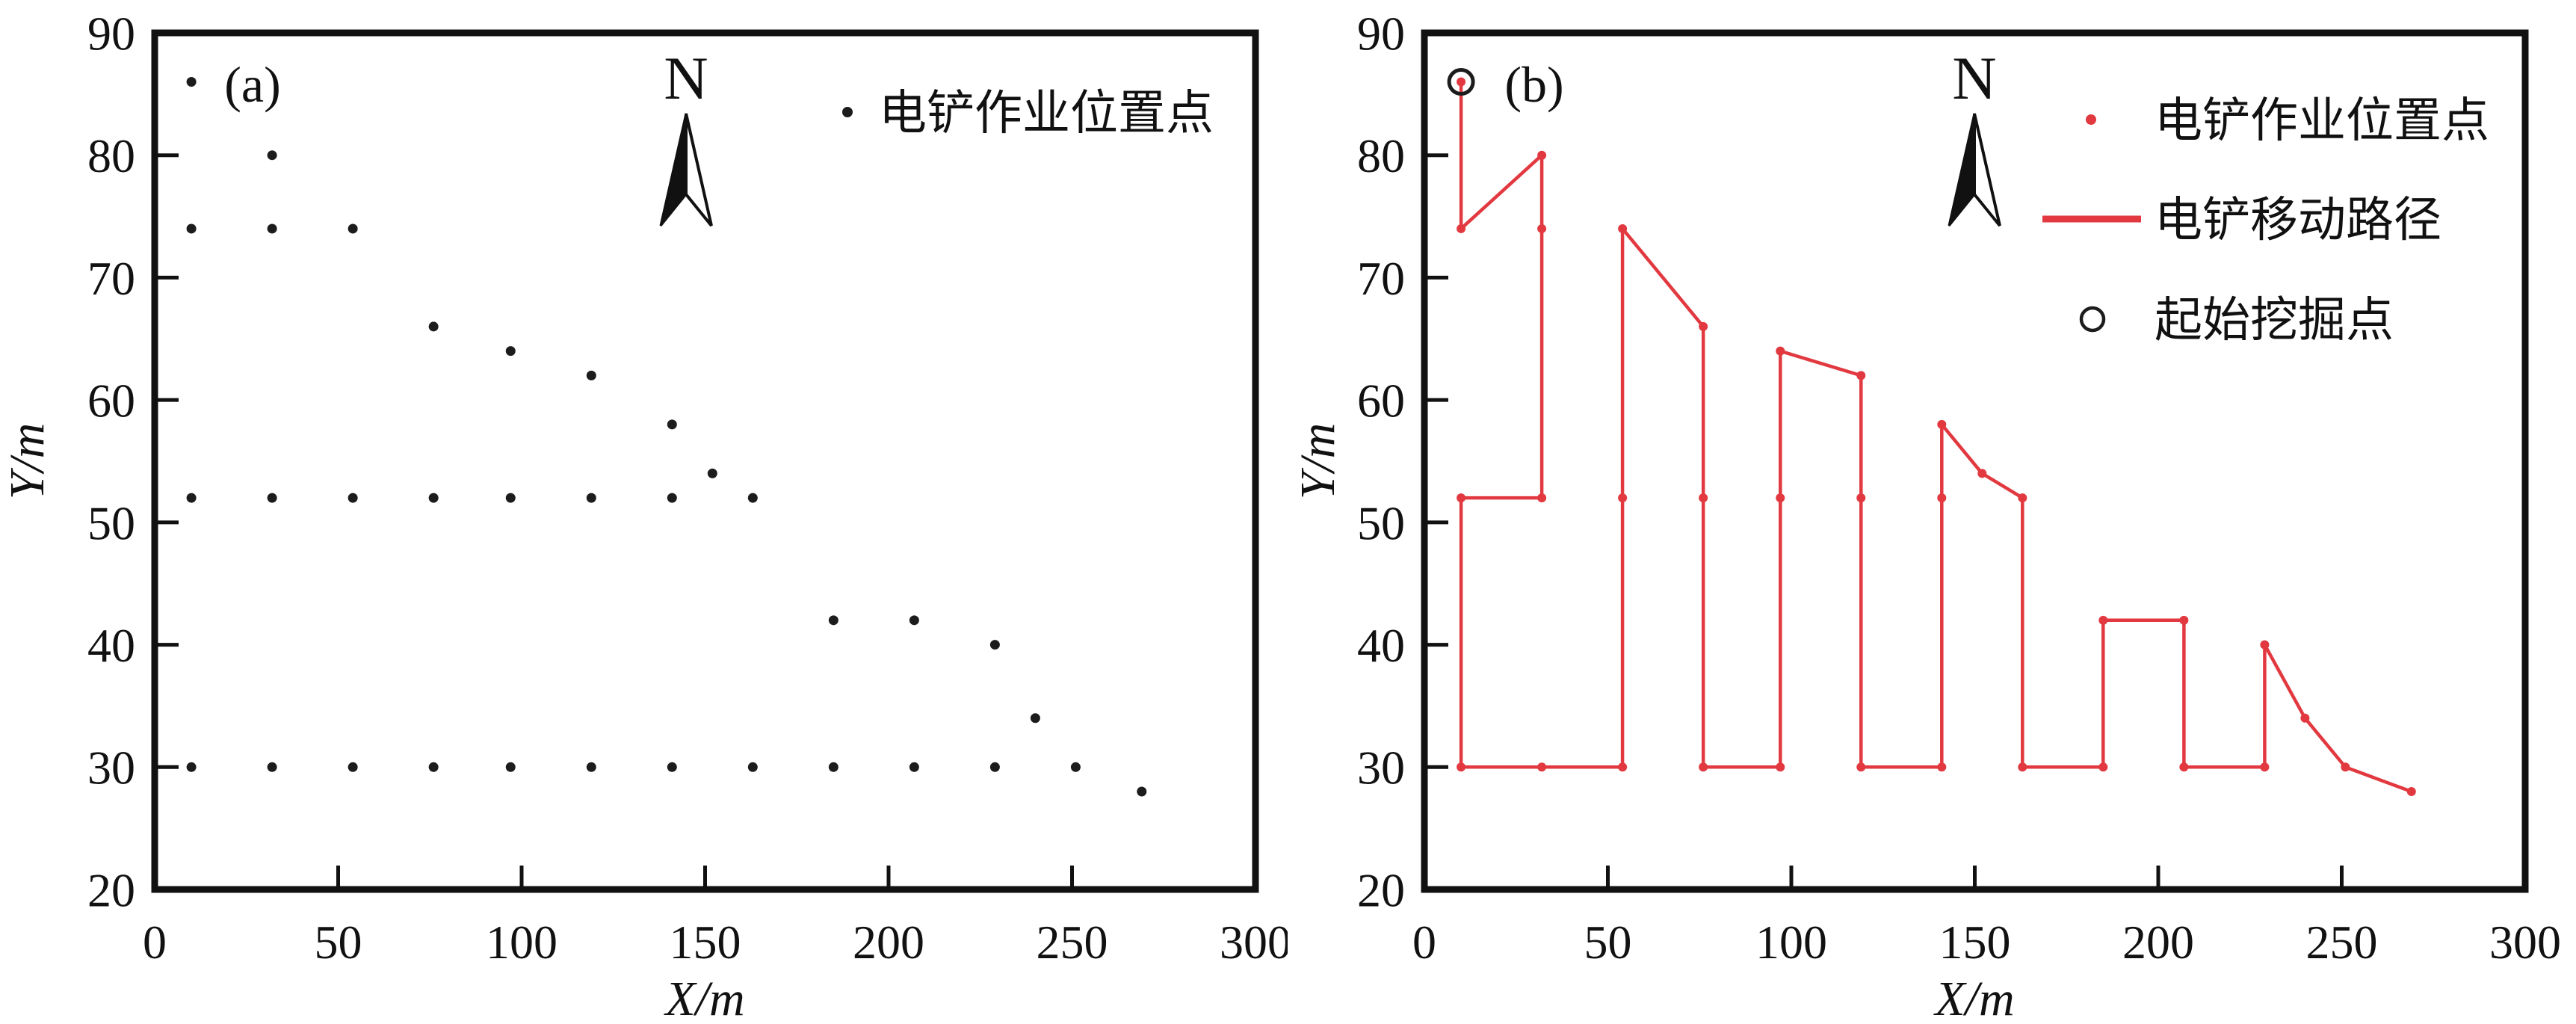 The height and width of the screenshot is (1024, 2576). I want to click on y-axis-title: Y/m, so click(28, 461).